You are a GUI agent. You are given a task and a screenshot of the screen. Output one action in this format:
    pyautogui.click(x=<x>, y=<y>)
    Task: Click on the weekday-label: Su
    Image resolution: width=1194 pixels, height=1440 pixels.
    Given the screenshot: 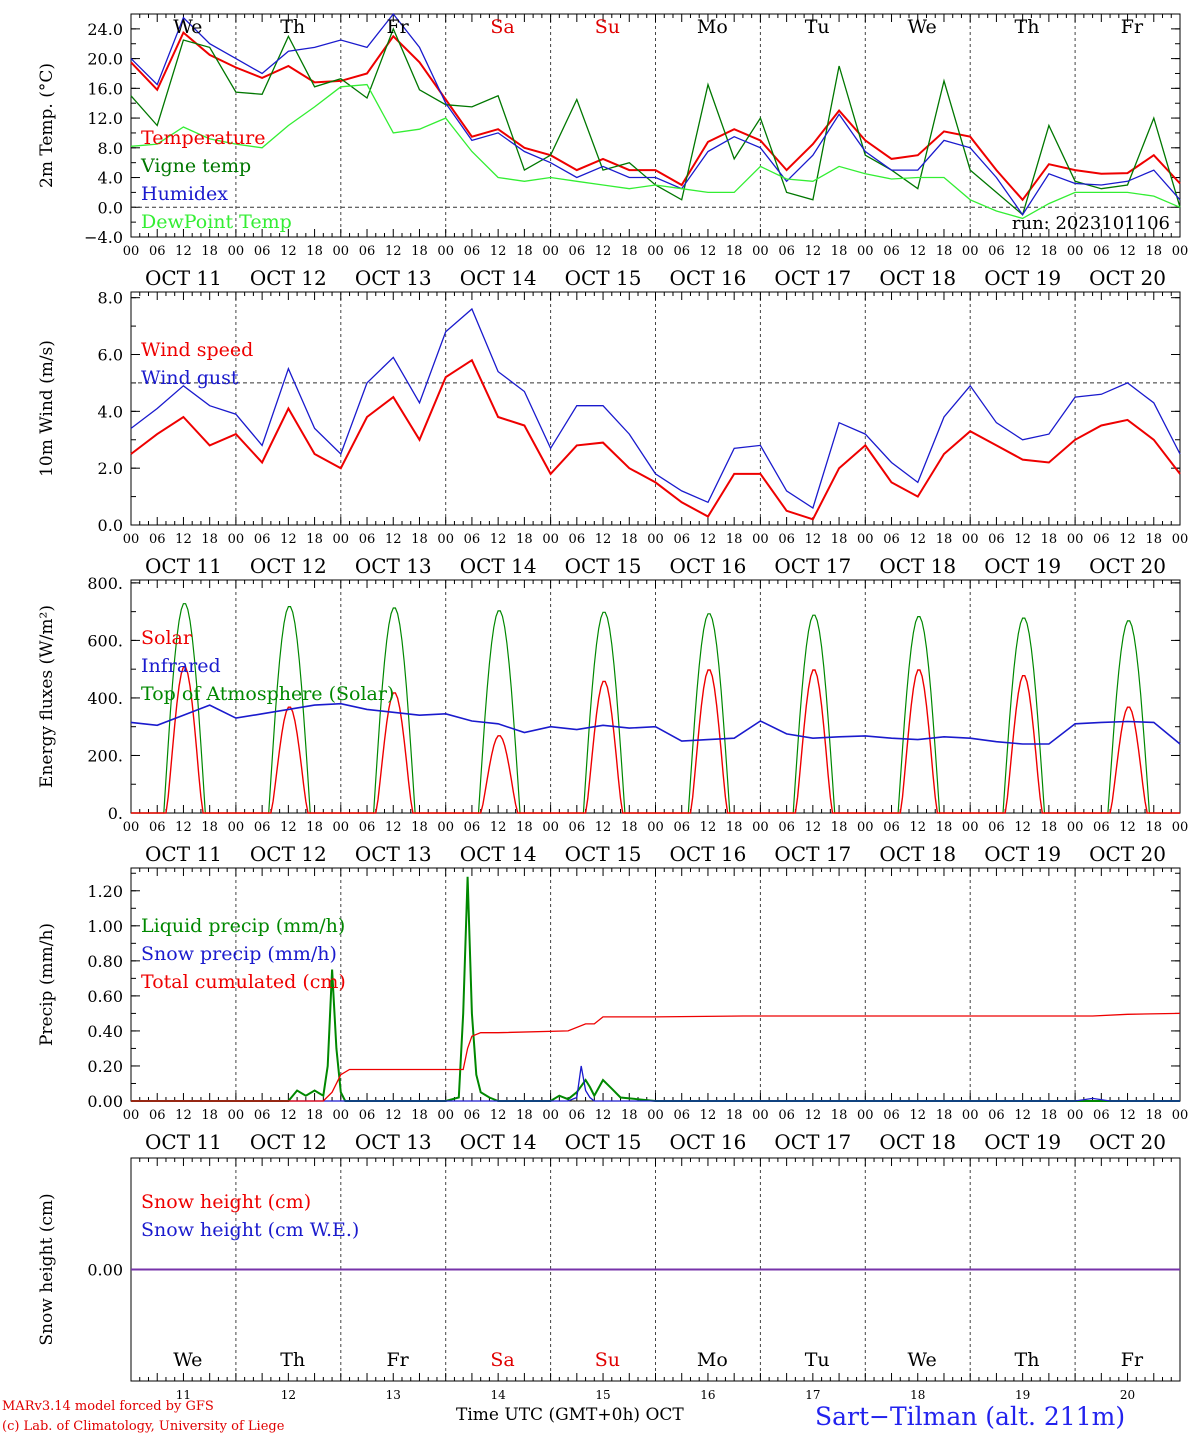 What is the action you would take?
    pyautogui.click(x=607, y=27)
    